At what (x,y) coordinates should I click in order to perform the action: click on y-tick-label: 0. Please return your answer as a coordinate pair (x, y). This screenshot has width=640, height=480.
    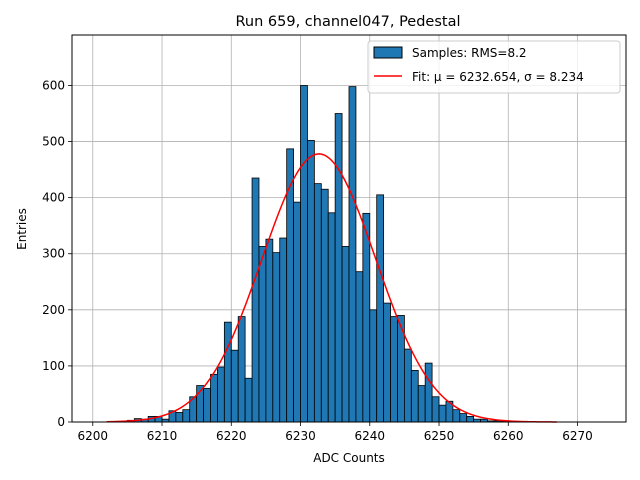
    Looking at the image, I should click on (61, 422).